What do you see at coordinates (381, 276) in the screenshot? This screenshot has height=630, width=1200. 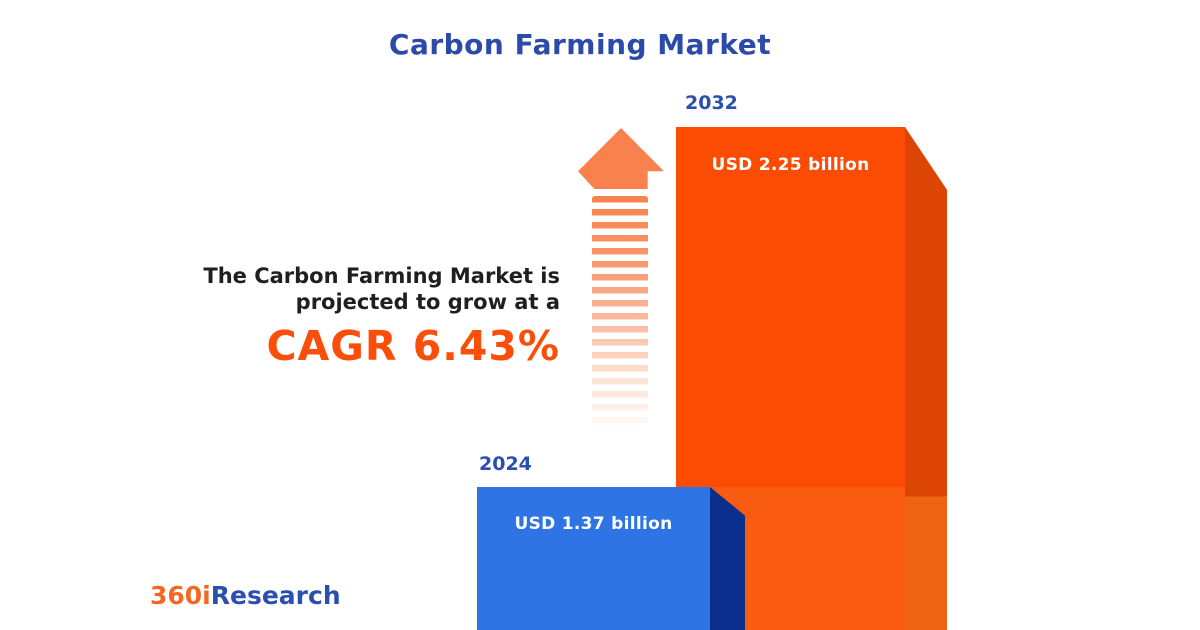 I see `annotation-line-1: The Carbon Farming Market is` at bounding box center [381, 276].